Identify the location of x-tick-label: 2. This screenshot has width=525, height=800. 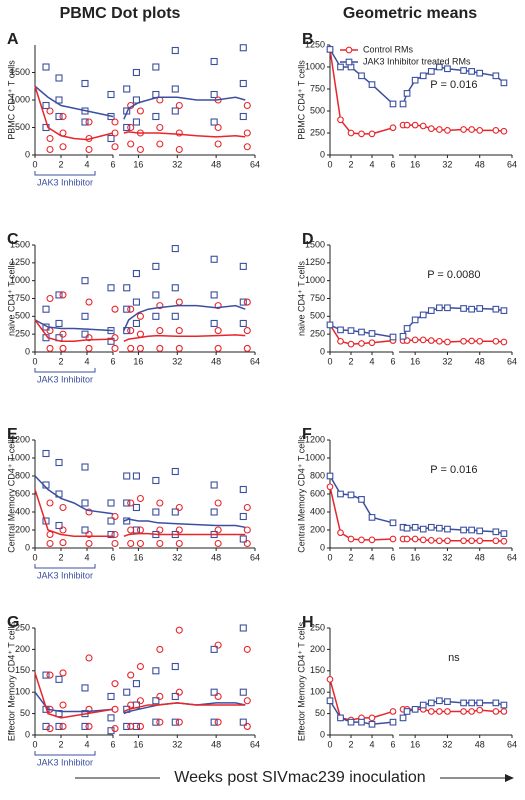
(350, 557).